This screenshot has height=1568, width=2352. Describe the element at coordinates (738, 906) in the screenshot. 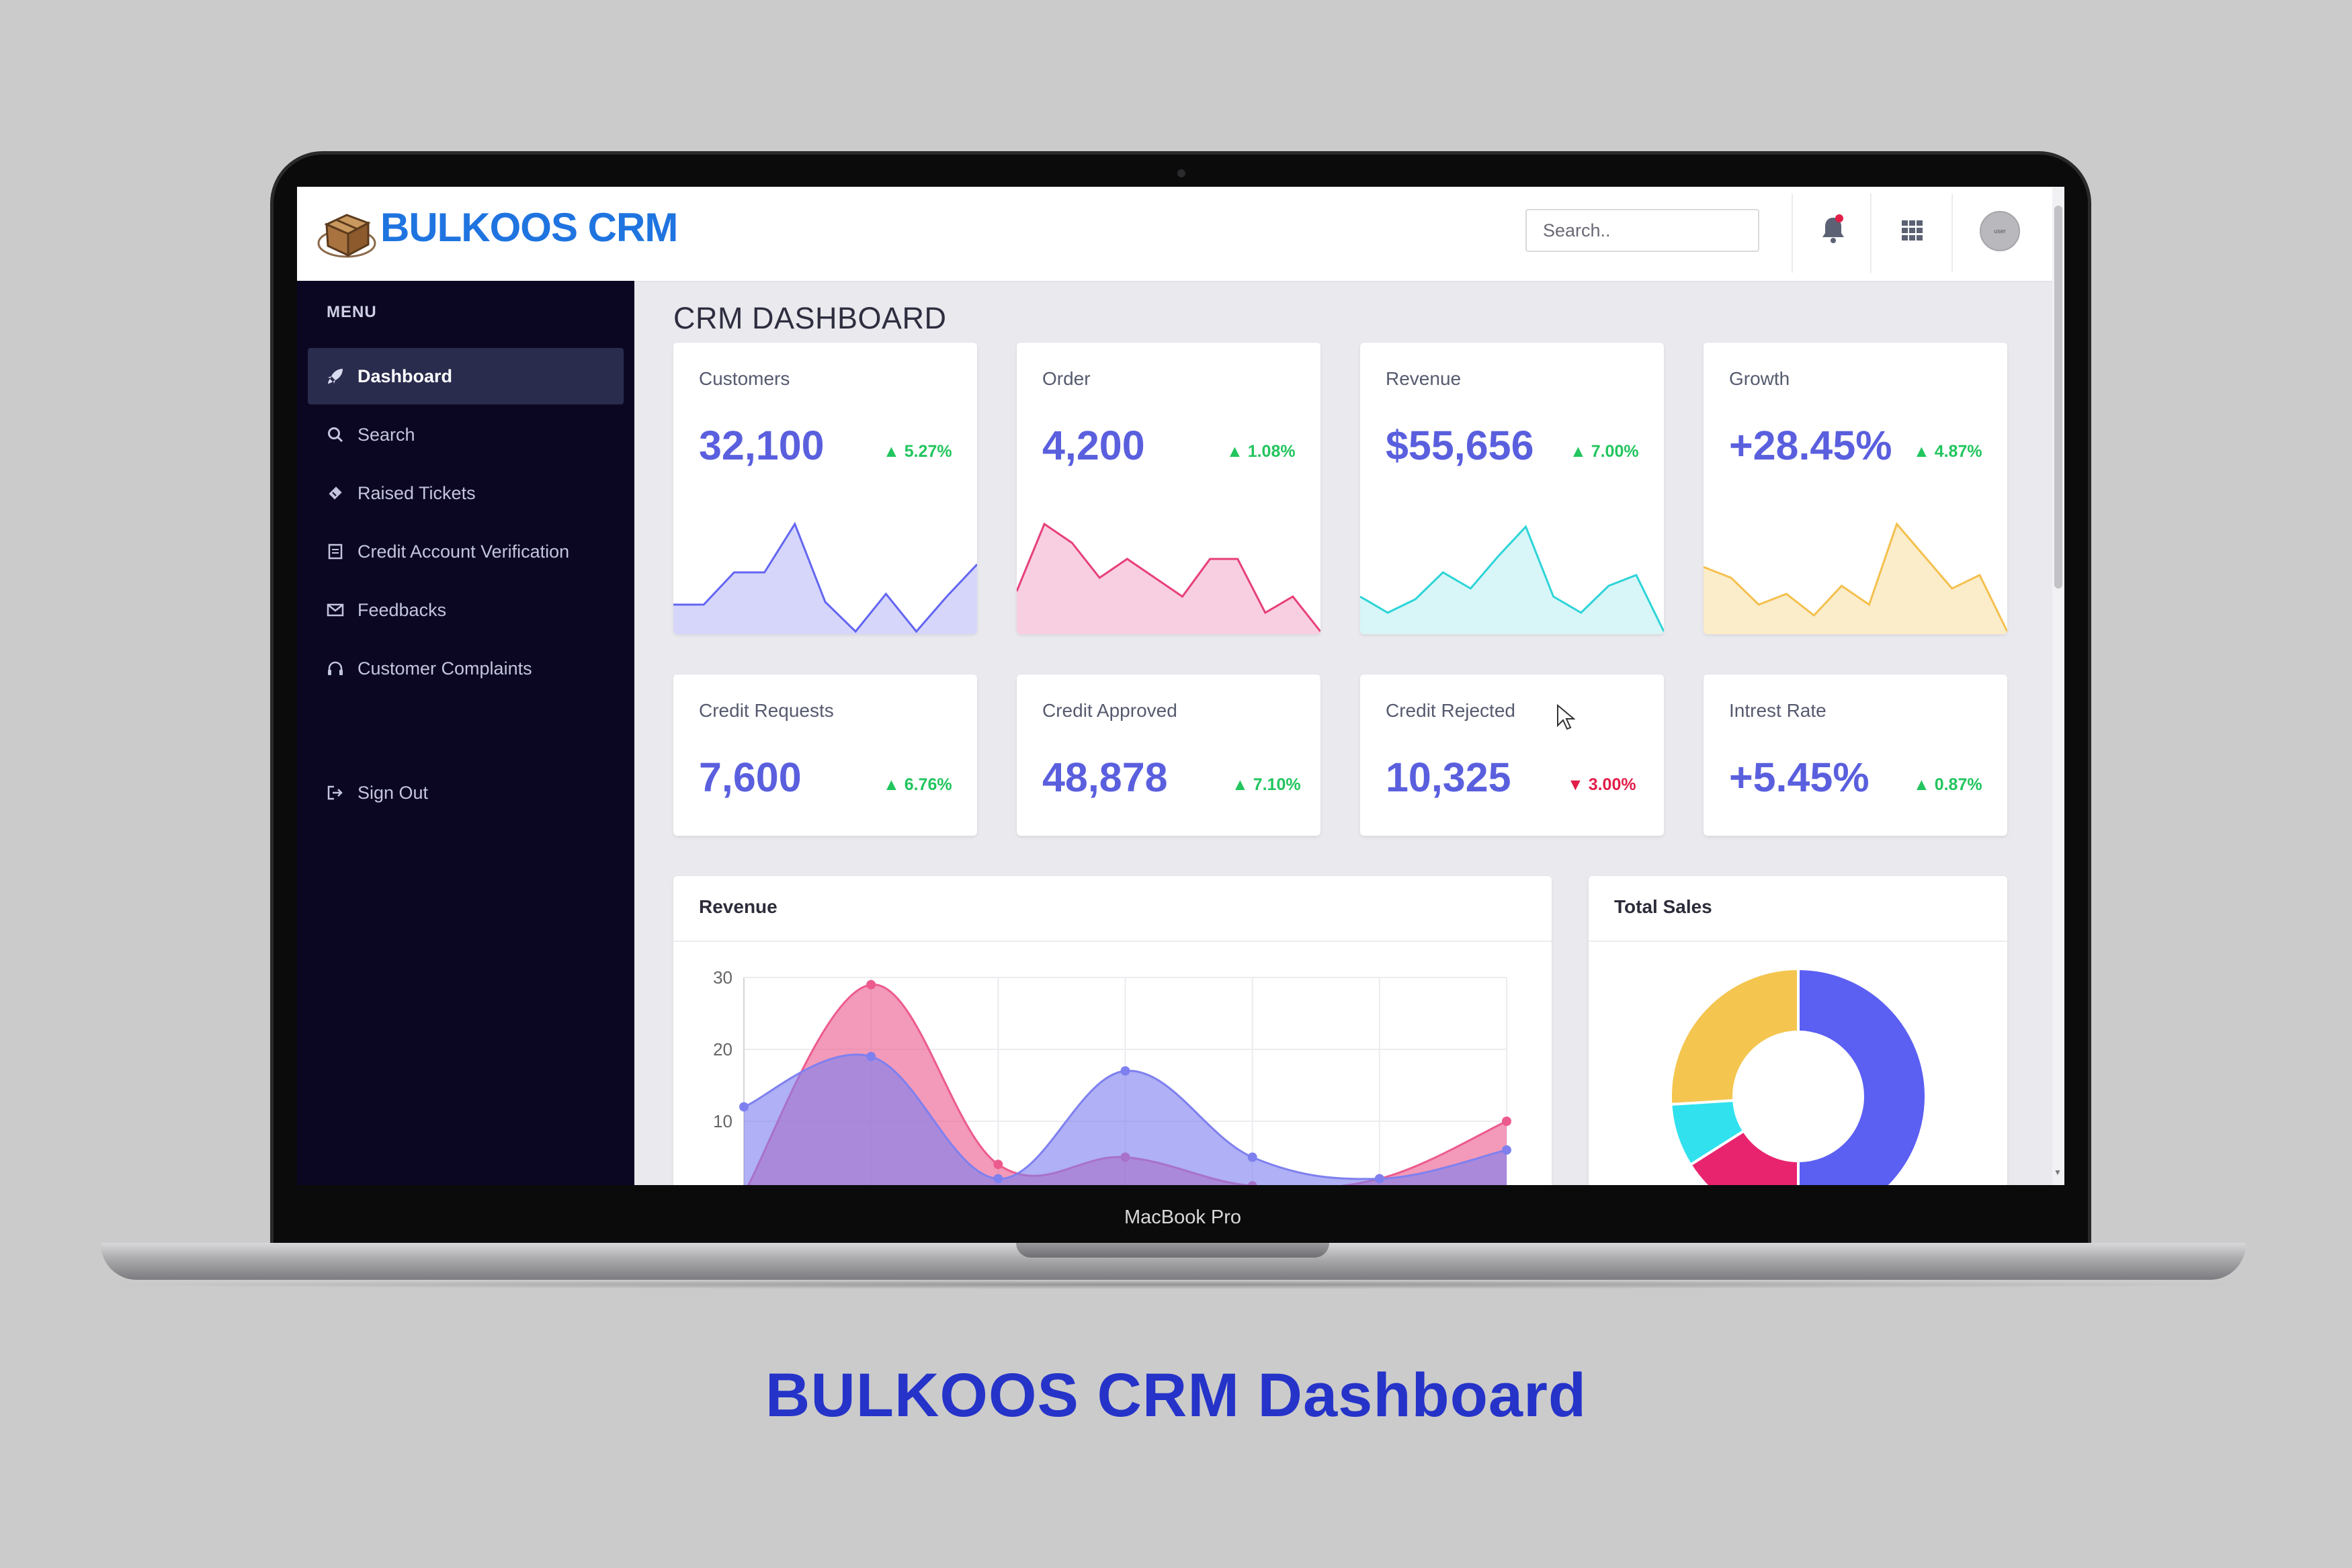

I see `panel-title: Revenue` at that location.